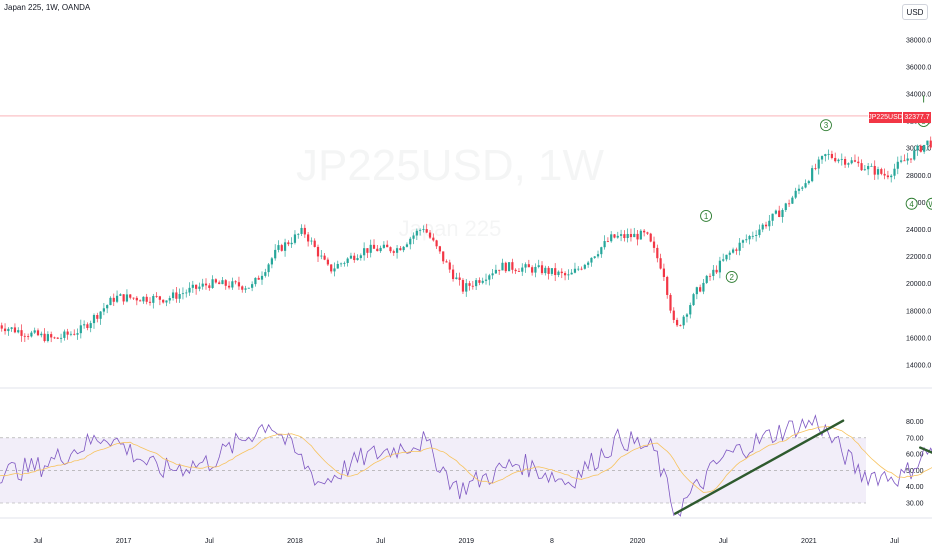 The height and width of the screenshot is (550, 932). What do you see at coordinates (295, 541) in the screenshot?
I see `time-axis-label: 2018` at bounding box center [295, 541].